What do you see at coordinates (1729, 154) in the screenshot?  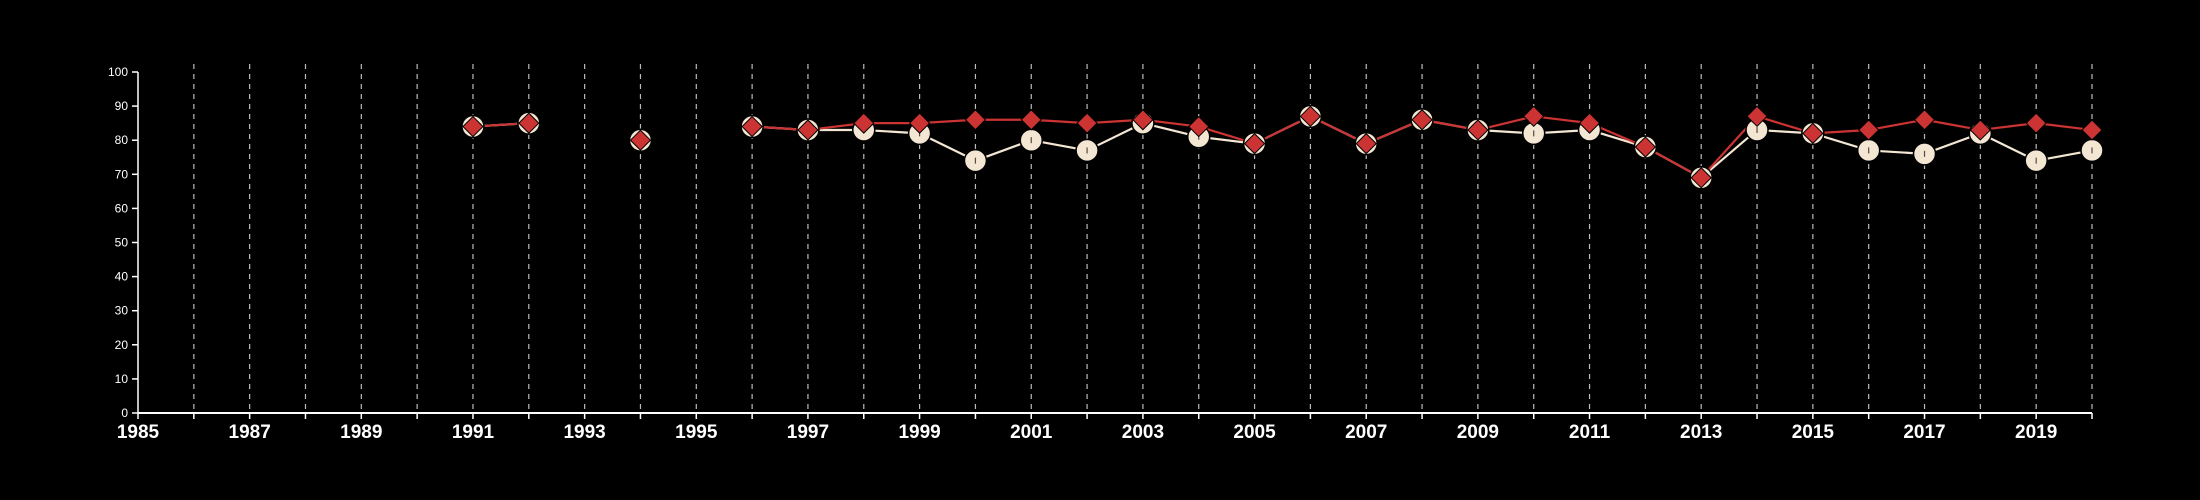 I see `series-a-segment` at bounding box center [1729, 154].